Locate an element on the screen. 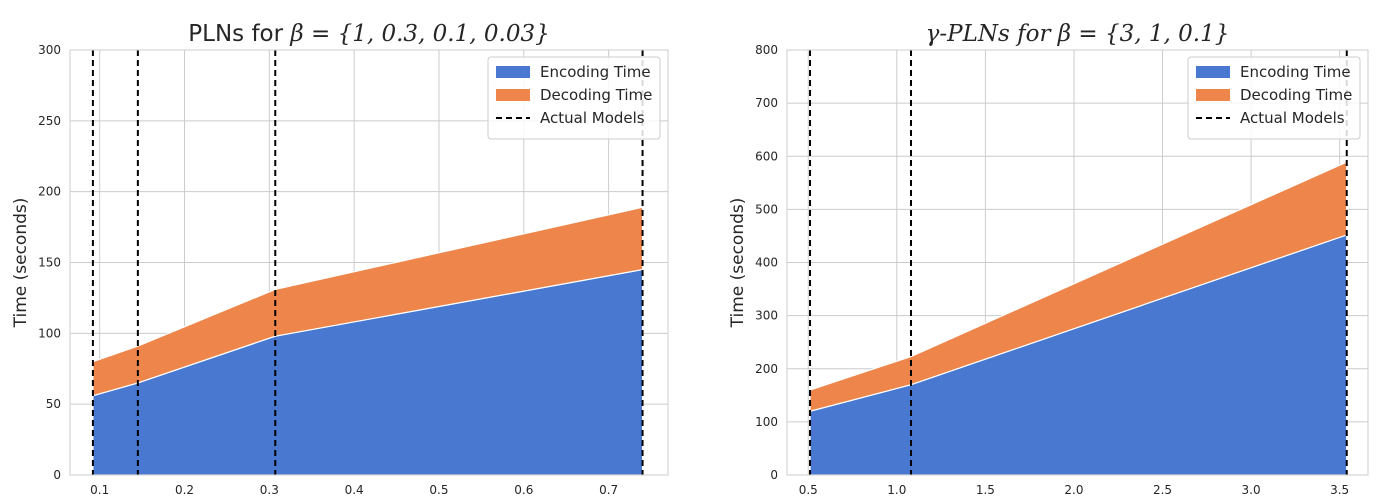  chart-title: γ-PLNs for β = {3, 1, 0.1} is located at coordinates (1078, 34).